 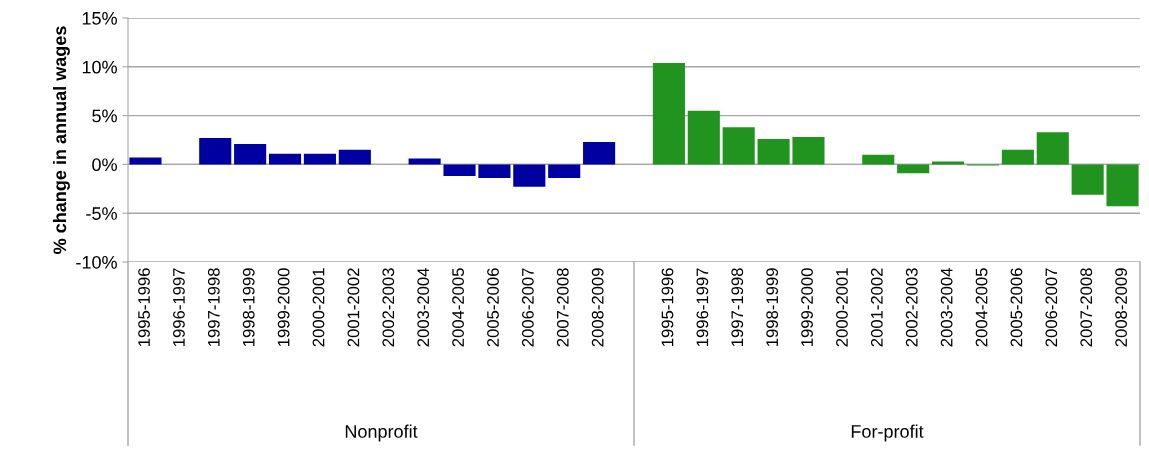 What do you see at coordinates (61, 140) in the screenshot?
I see `y-axis-title: % change in annual wages` at bounding box center [61, 140].